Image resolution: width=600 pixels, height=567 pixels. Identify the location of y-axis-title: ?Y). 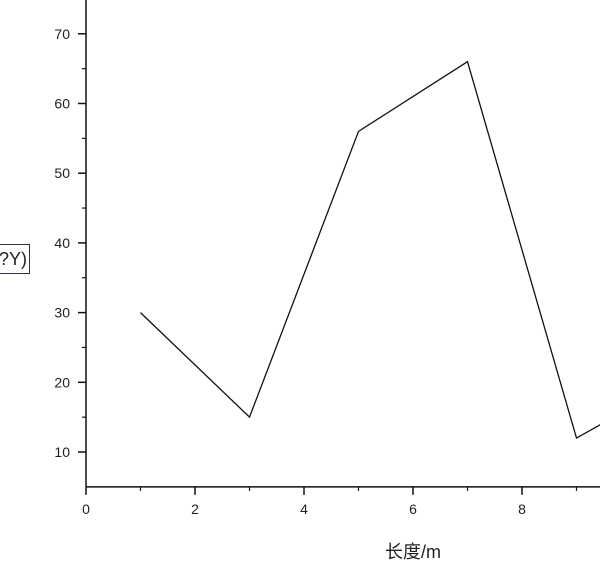
(15, 259).